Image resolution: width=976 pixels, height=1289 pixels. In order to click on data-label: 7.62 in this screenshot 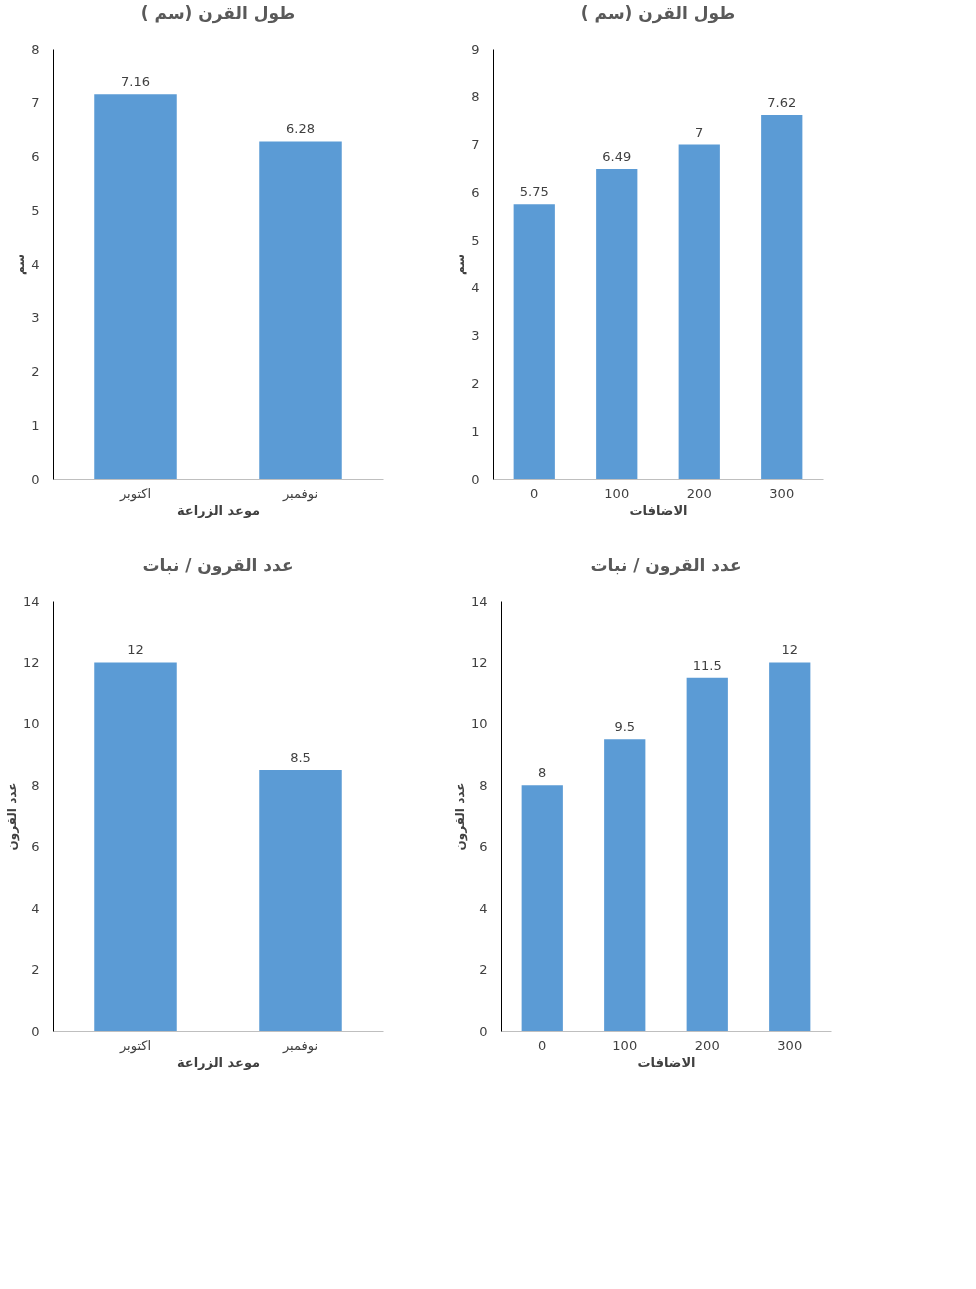, I will do `click(782, 102)`.